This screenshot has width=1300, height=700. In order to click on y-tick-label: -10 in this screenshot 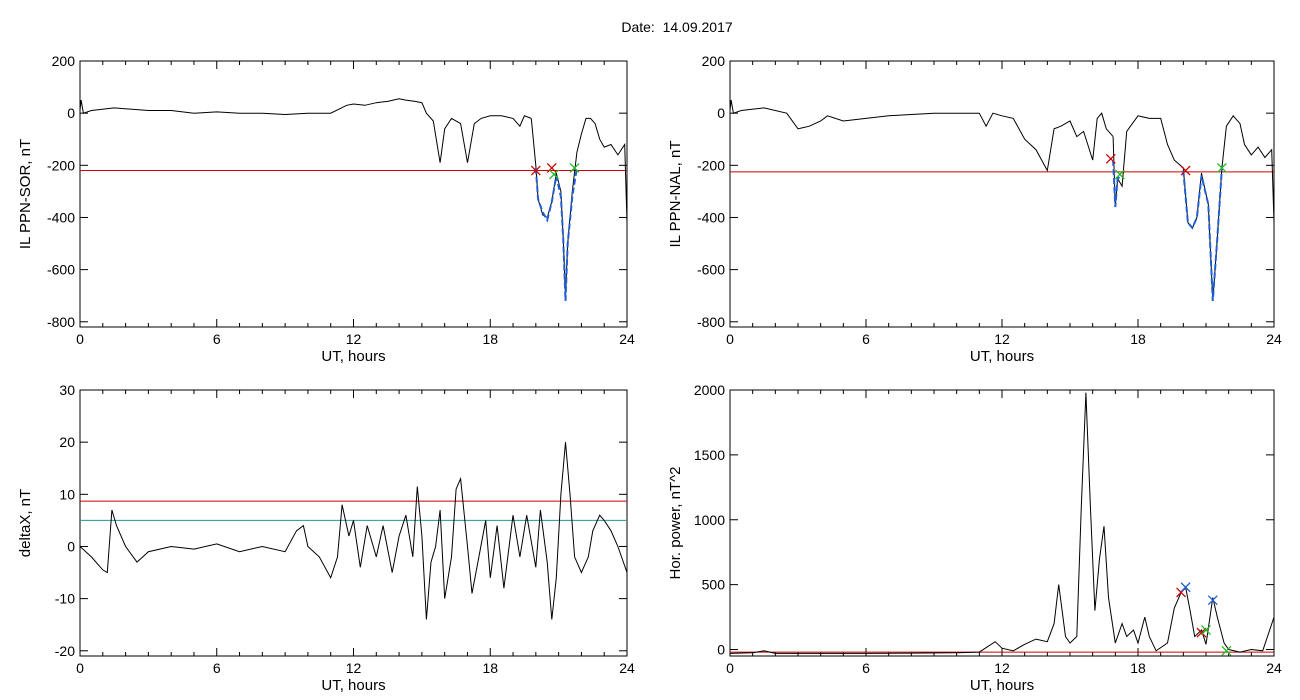, I will do `click(65, 599)`.